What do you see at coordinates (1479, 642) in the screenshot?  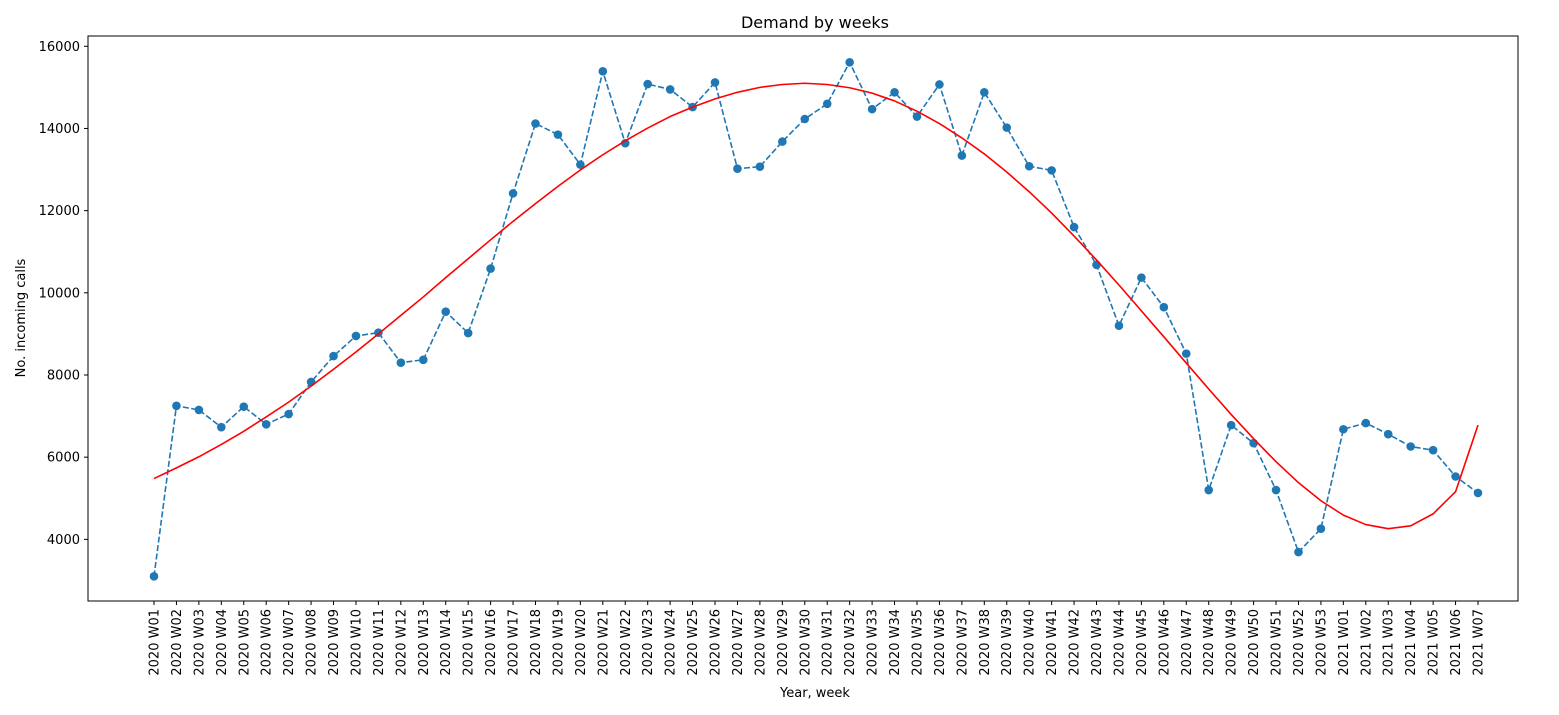 I see `x-tick-label: 2021 W07` at bounding box center [1479, 642].